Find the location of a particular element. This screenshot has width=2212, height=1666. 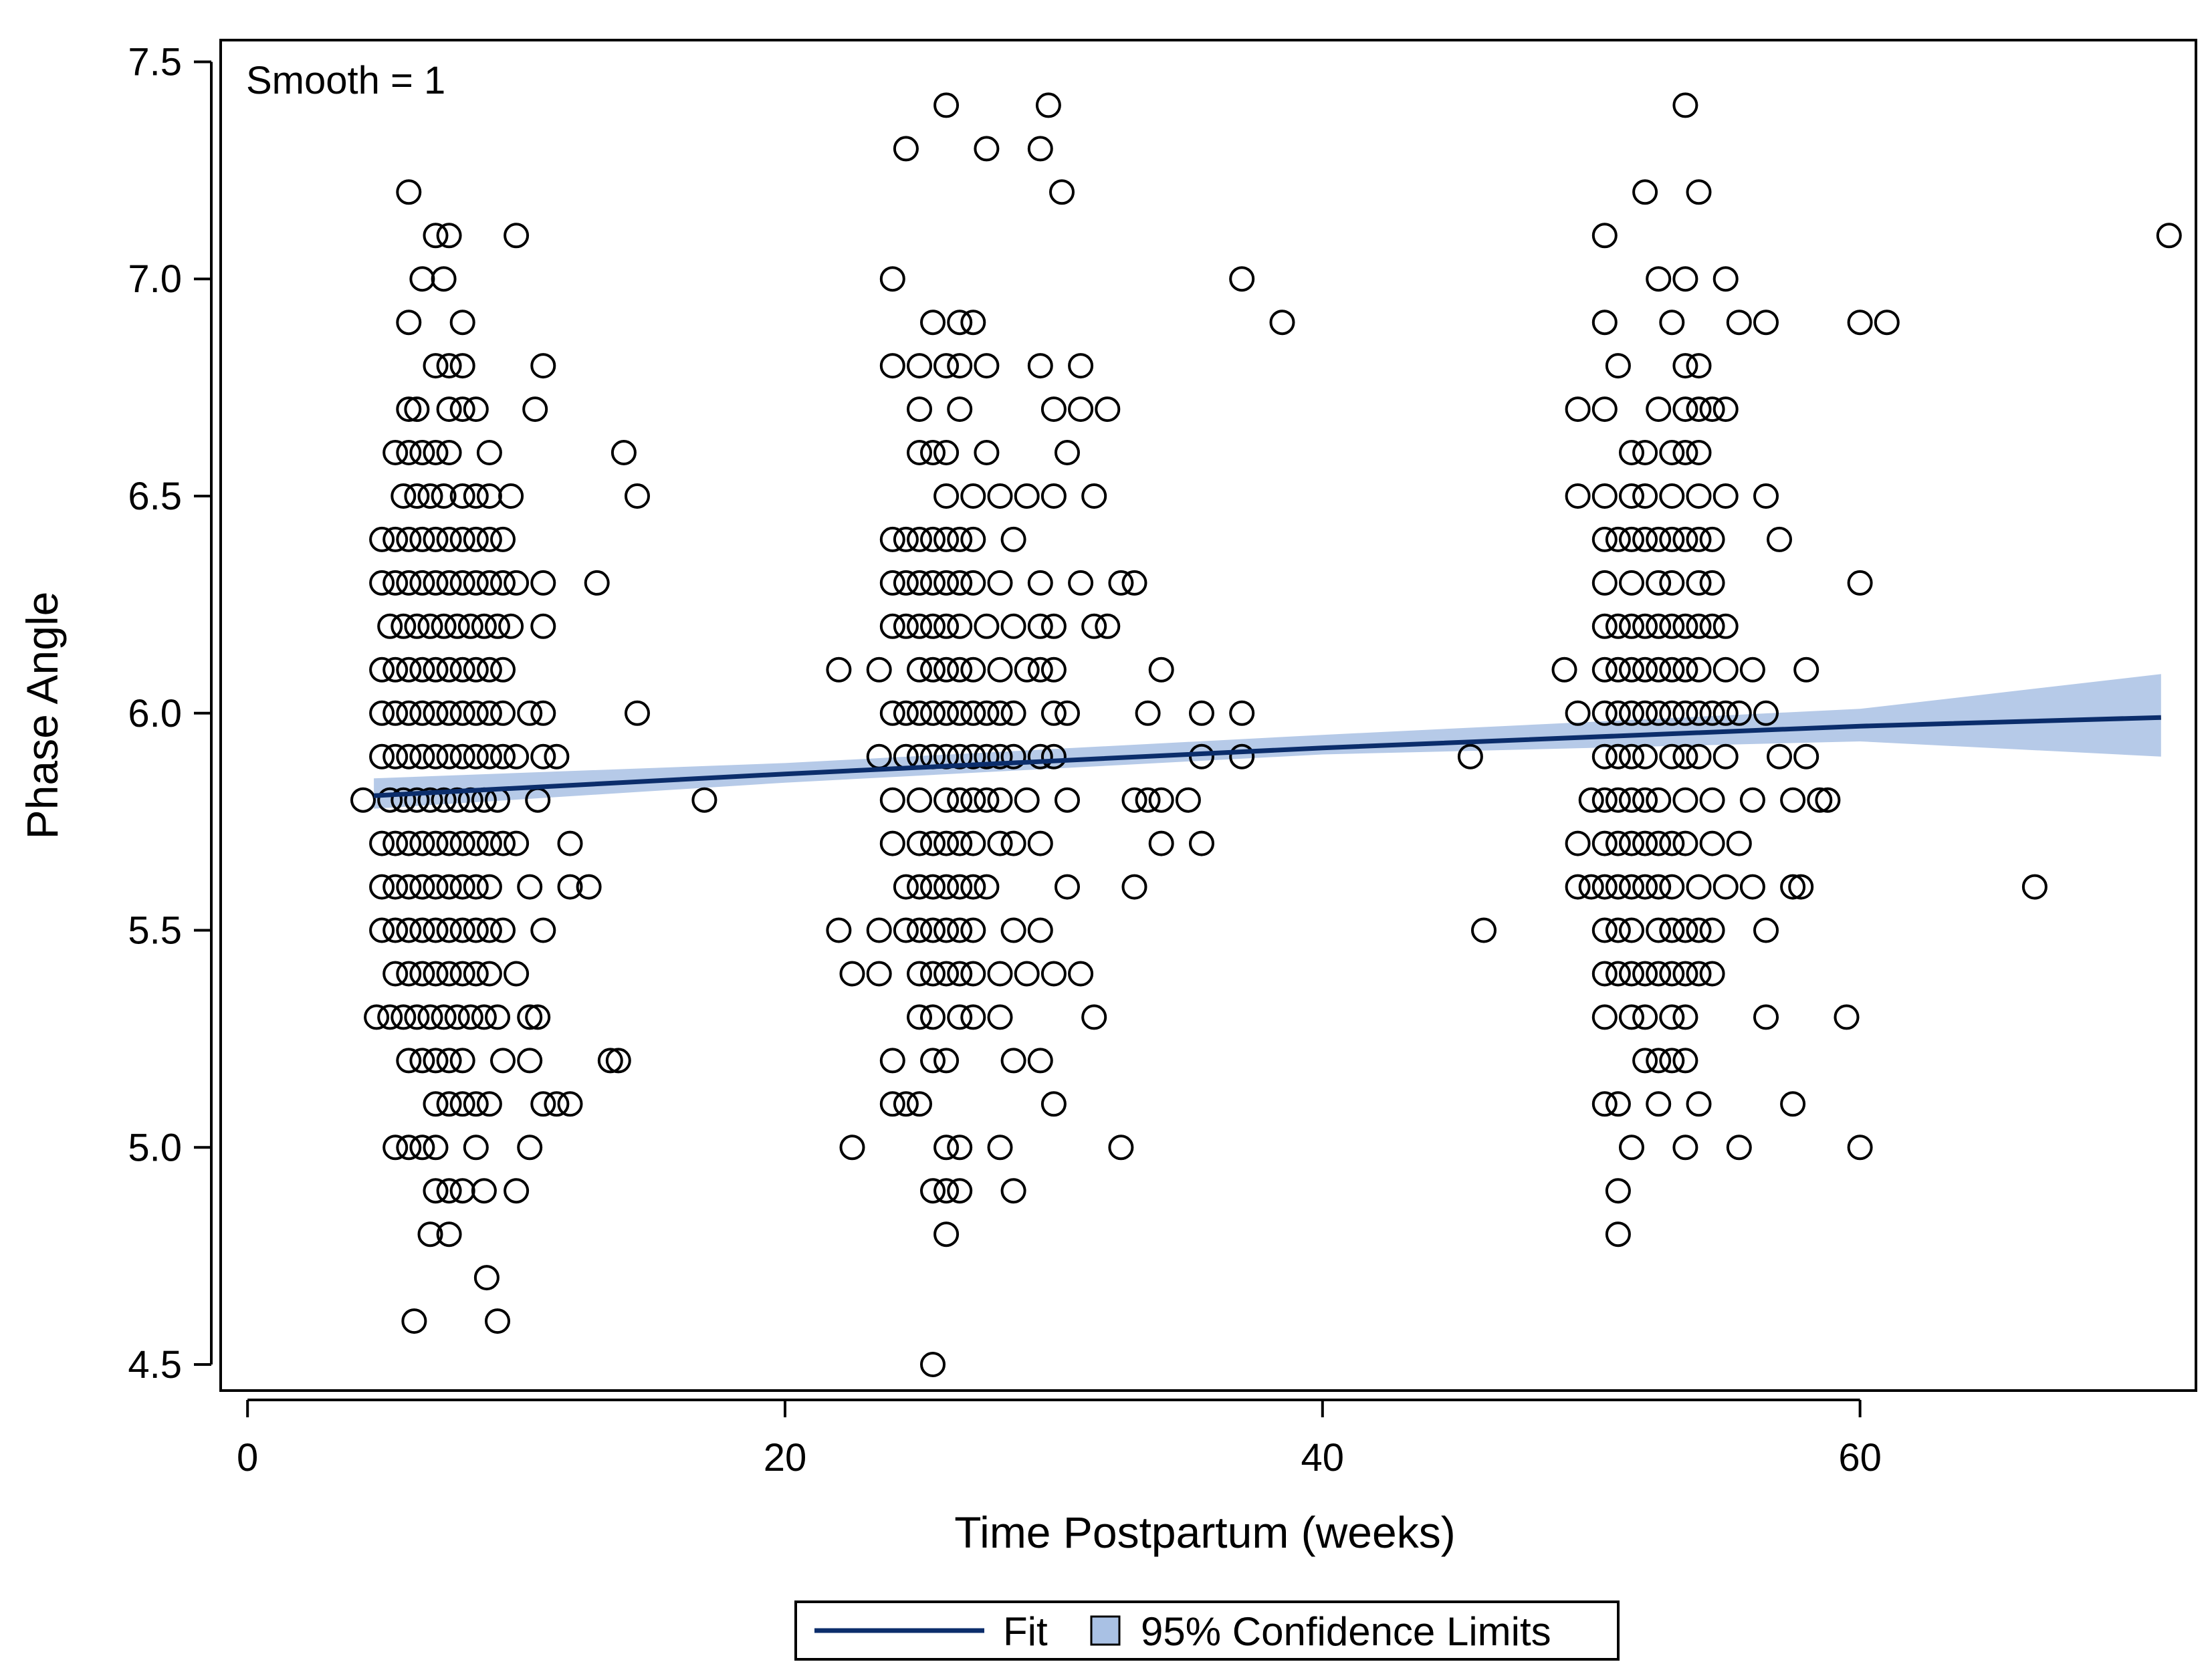

legend-band-swatch is located at coordinates (1105, 1630).